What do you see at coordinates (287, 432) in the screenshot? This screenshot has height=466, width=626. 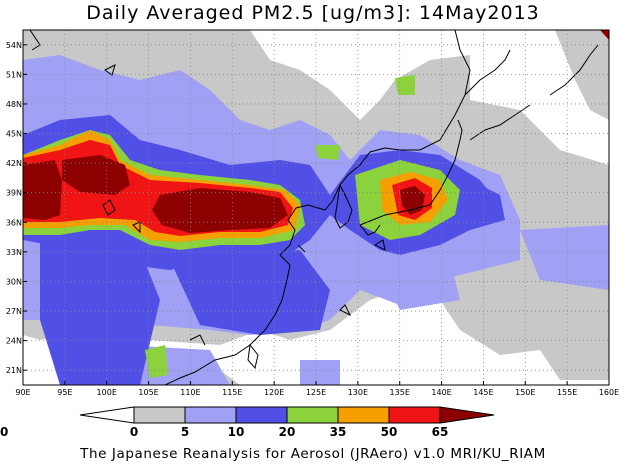 I see `colorbar-label: 20` at bounding box center [287, 432].